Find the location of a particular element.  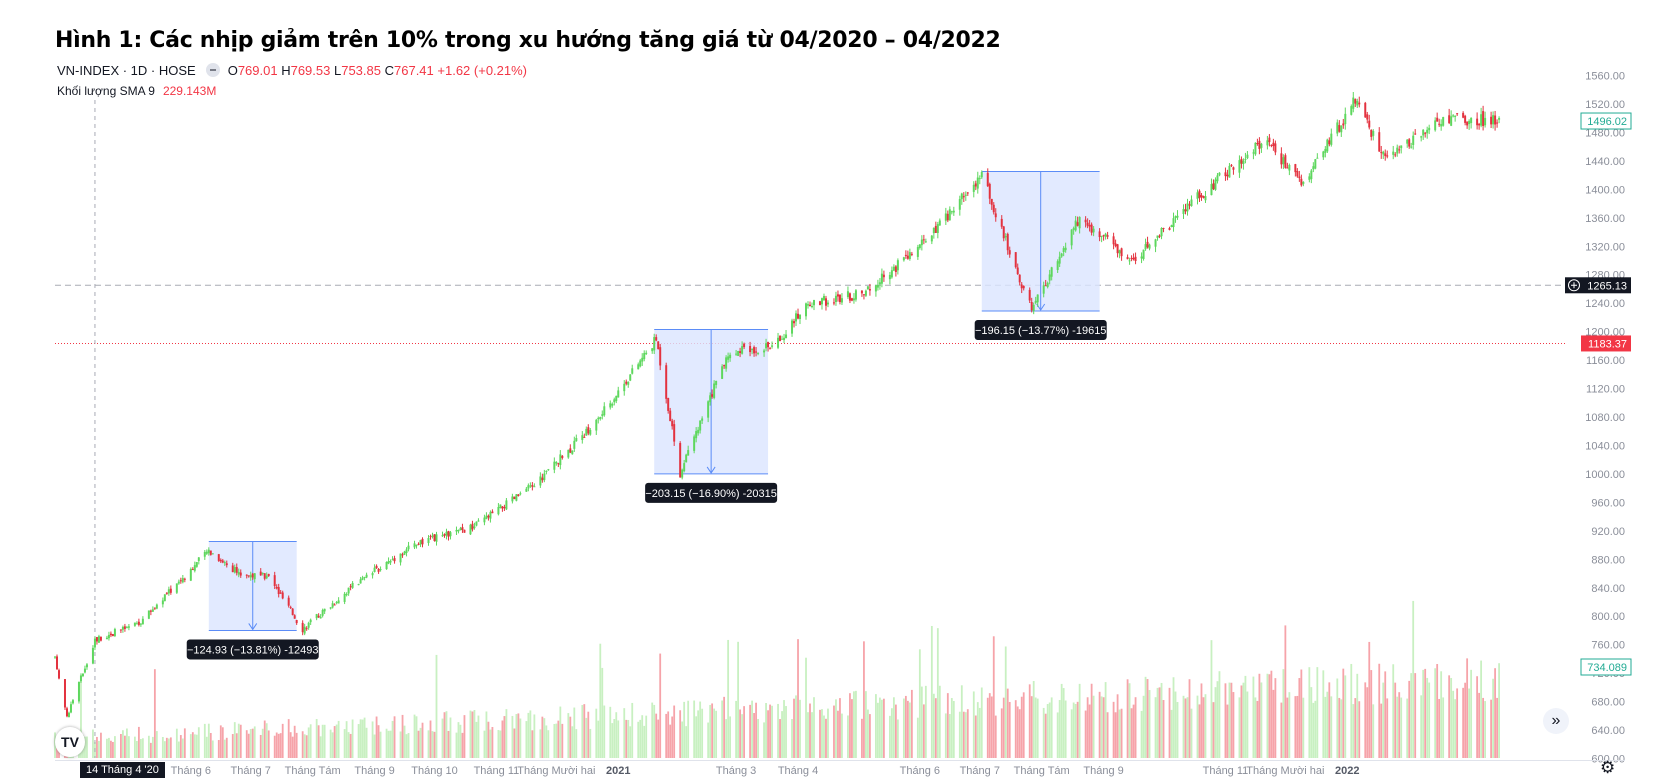

volume-legend-label: Khối lượng SMA 9 is located at coordinates (106, 91).